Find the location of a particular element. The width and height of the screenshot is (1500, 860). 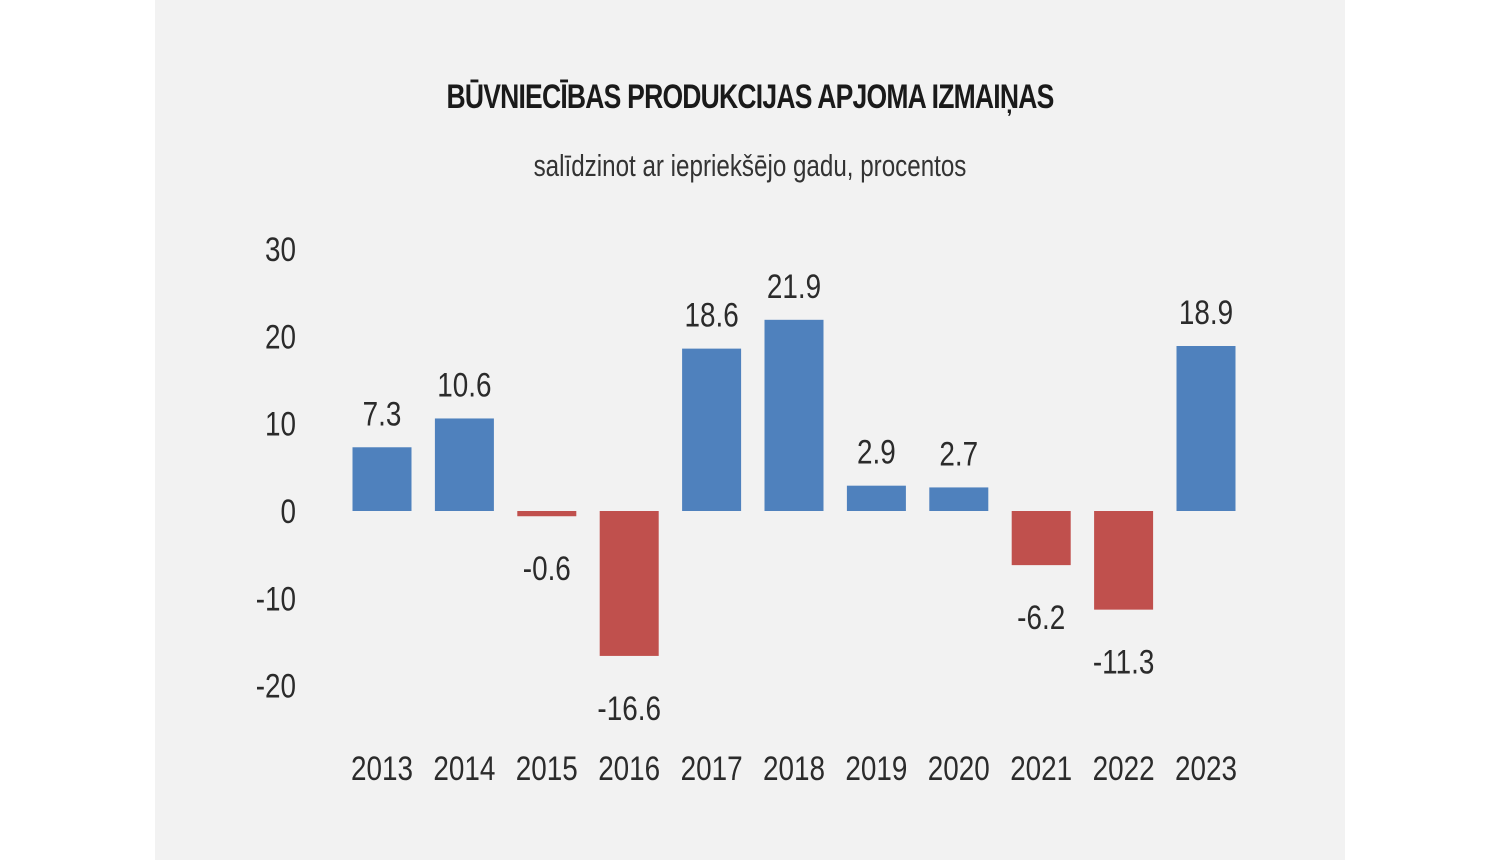

bar-2014 is located at coordinates (464, 464).